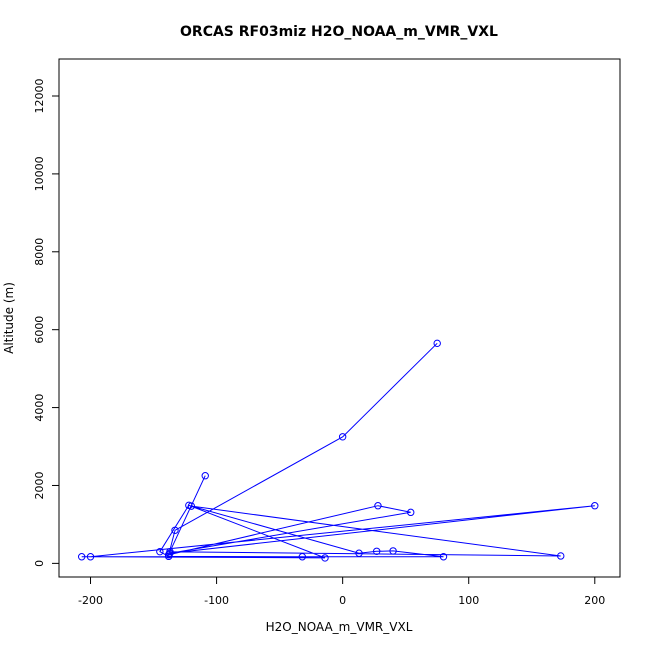  Describe the element at coordinates (341, 591) in the screenshot. I see `x-axis: -200 -100 0 100 200` at that location.